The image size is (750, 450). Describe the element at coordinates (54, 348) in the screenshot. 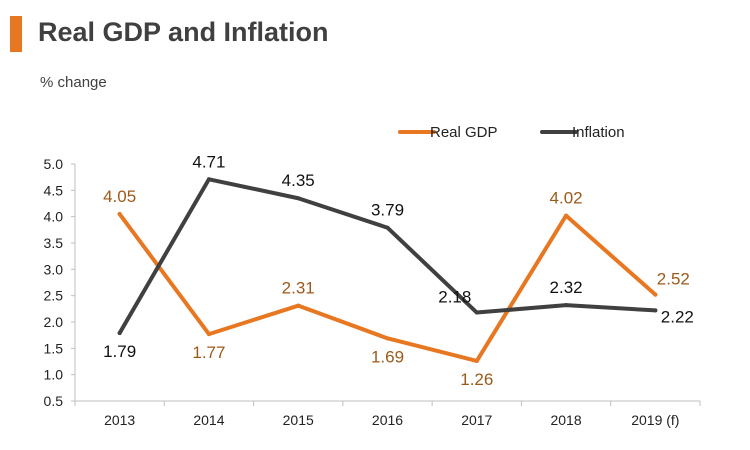

I see `y-tick-label: 1.5` at that location.